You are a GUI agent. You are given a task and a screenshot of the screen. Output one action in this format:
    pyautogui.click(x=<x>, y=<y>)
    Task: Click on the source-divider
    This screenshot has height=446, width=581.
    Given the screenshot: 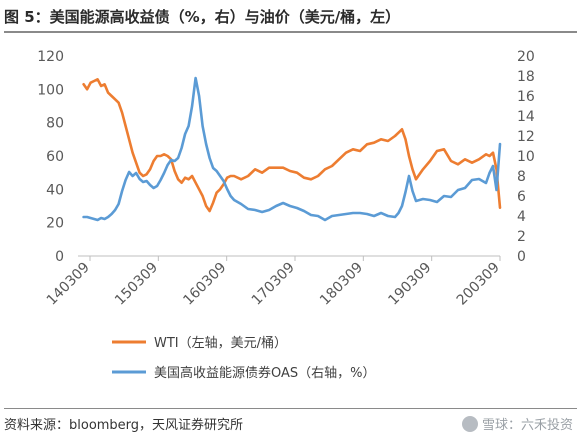 What is the action you would take?
    pyautogui.click(x=290, y=408)
    